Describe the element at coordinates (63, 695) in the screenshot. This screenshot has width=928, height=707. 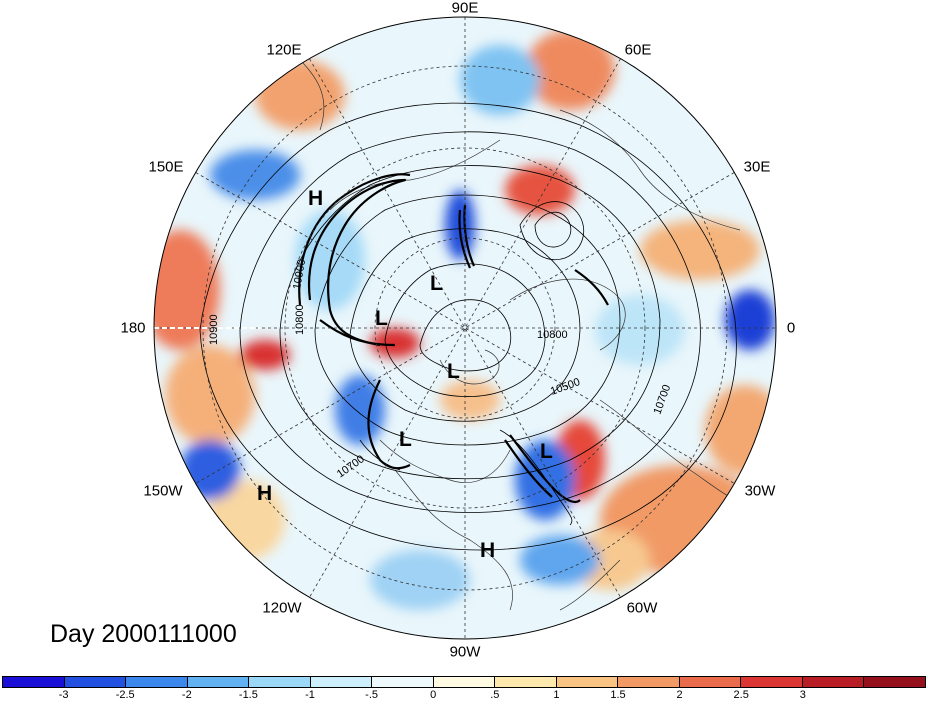
I see `colorbar-tick-label: -3` at that location.